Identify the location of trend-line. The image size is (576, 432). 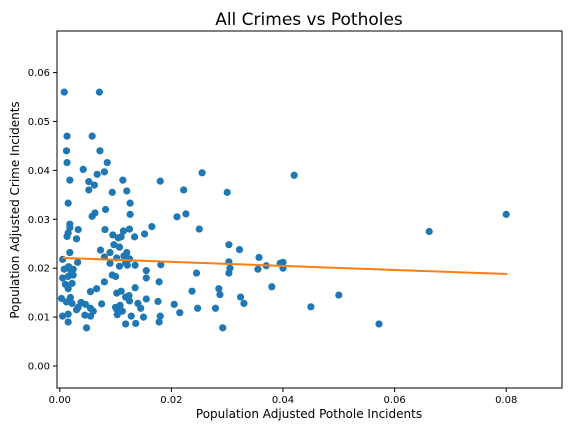
(285, 266).